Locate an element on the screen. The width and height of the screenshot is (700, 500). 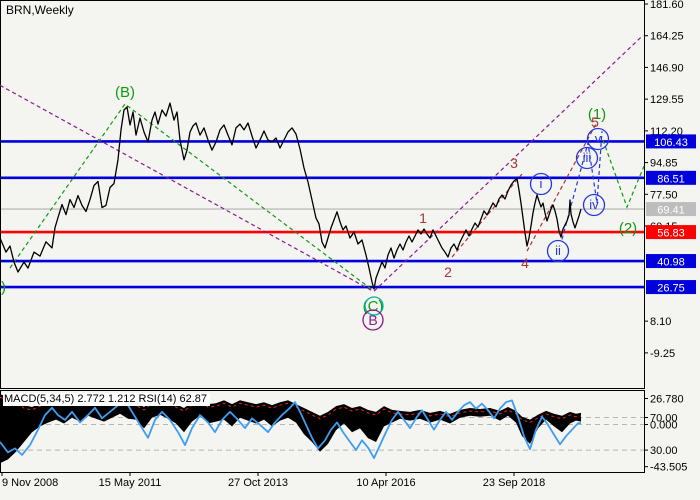
wave-circle-i is located at coordinates (541, 184).